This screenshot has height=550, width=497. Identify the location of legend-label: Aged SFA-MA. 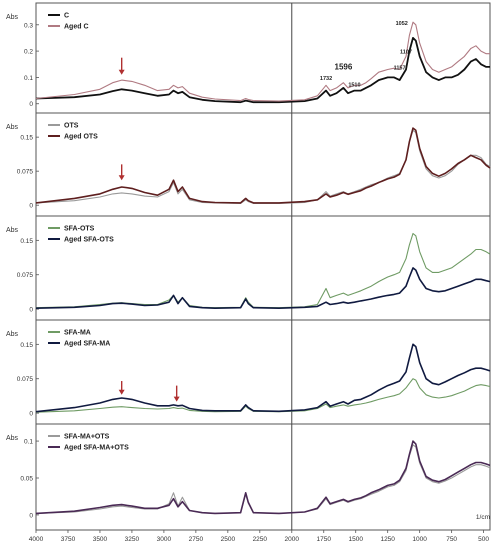
(87, 344).